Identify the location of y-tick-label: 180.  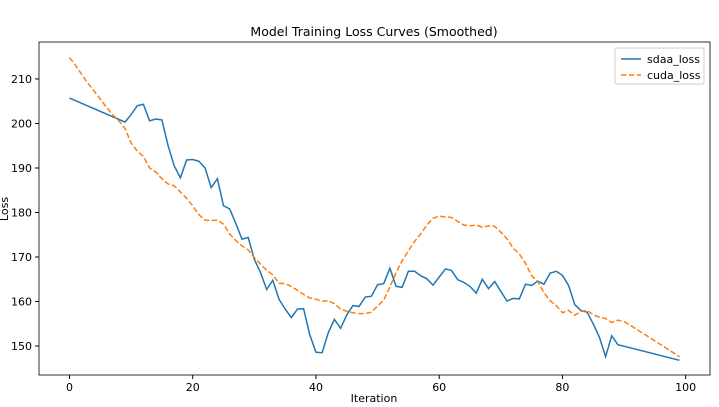
(21, 213).